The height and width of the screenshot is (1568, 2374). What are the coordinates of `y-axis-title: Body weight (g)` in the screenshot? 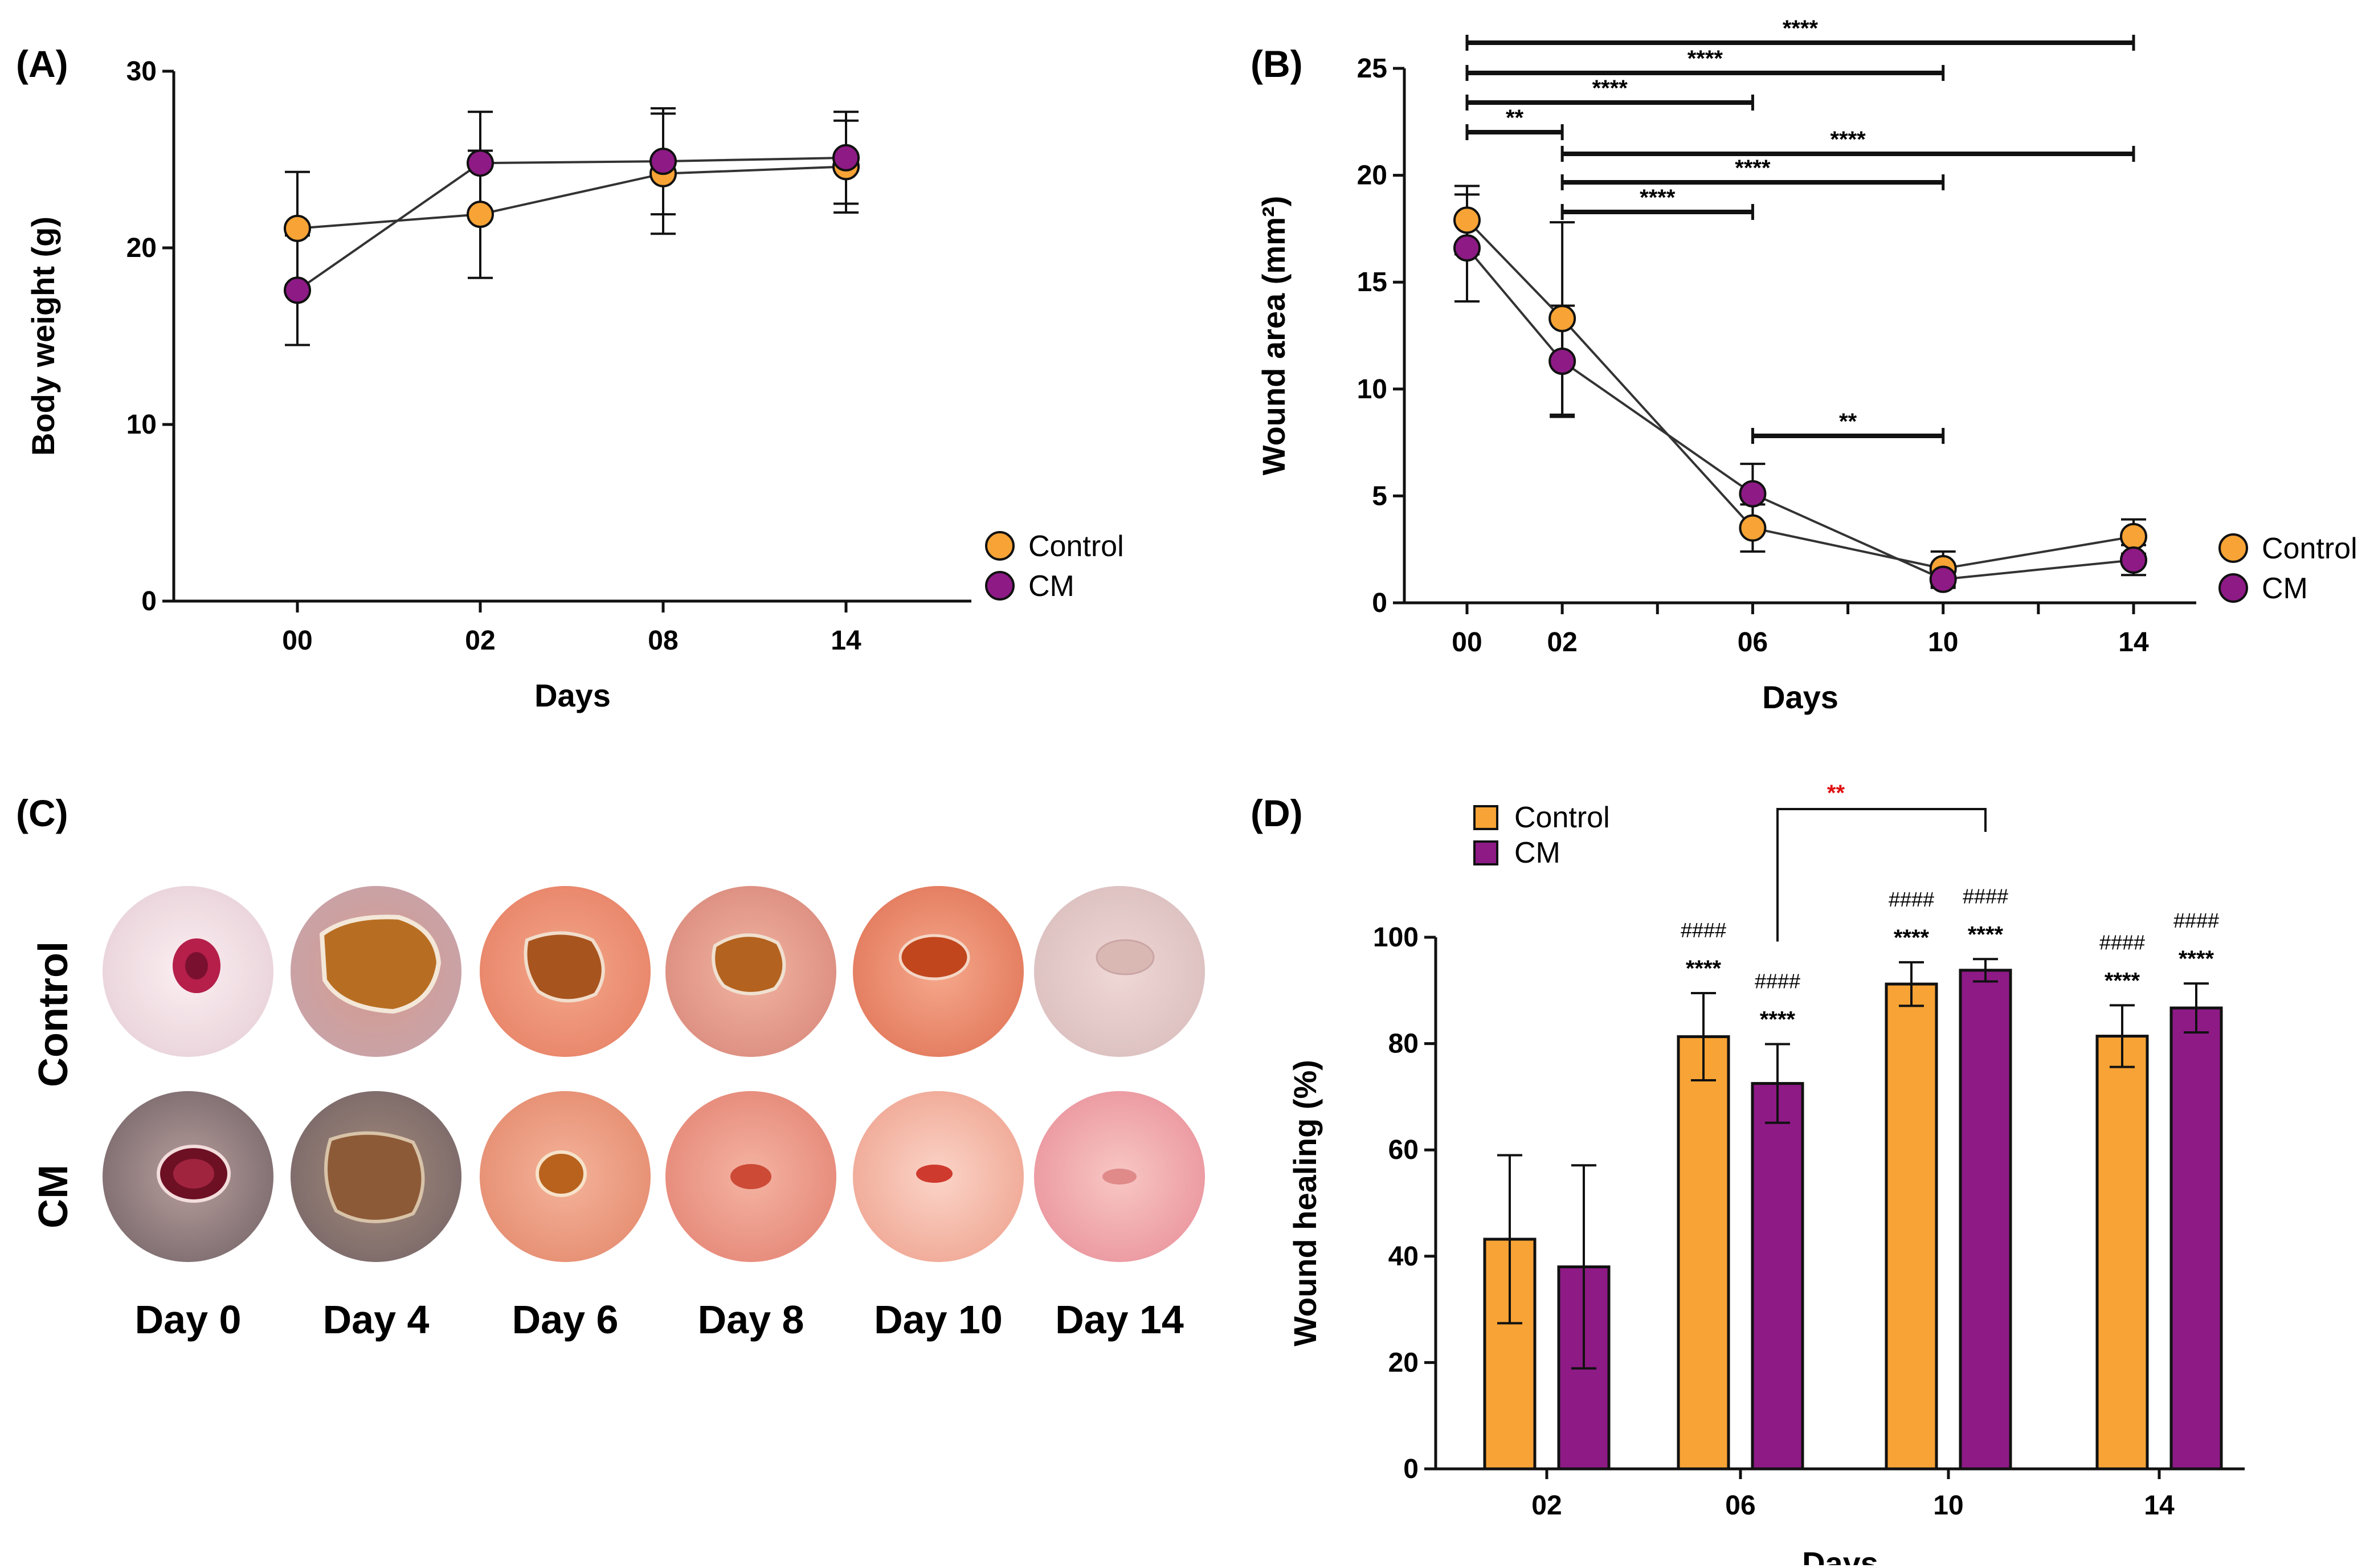 It's located at (43, 336).